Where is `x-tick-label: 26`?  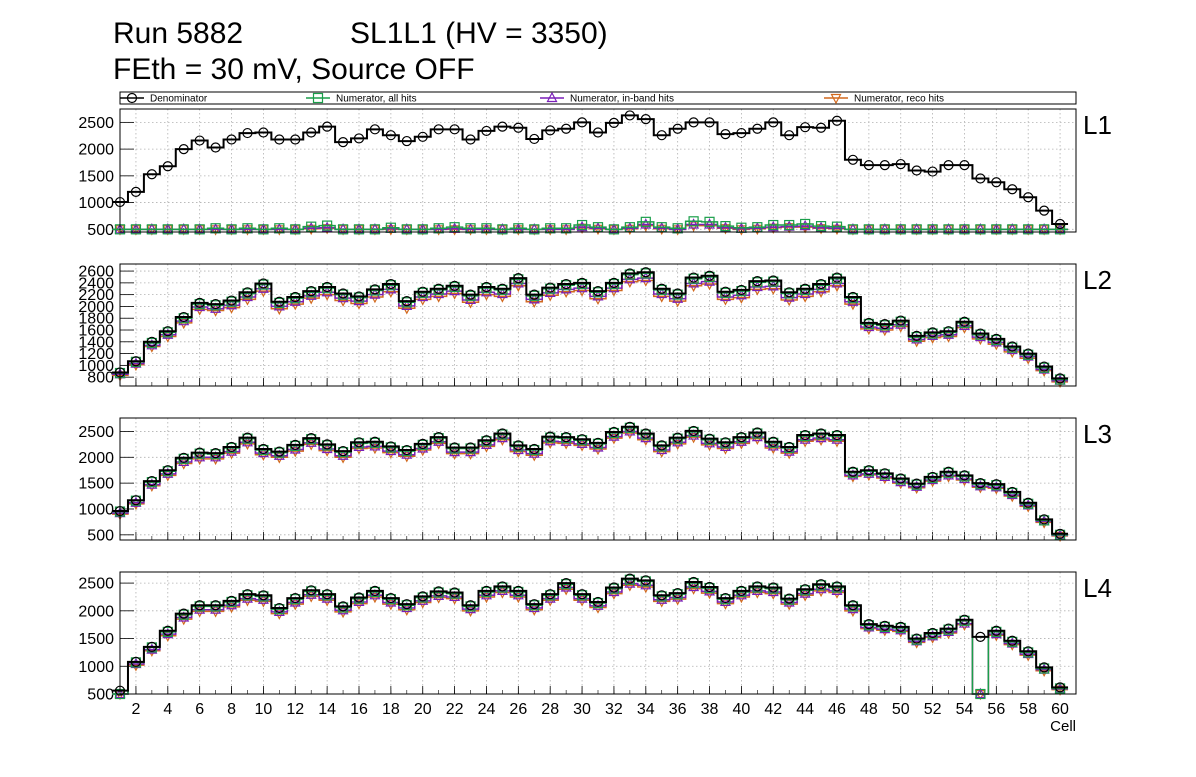 x-tick-label: 26 is located at coordinates (518, 709).